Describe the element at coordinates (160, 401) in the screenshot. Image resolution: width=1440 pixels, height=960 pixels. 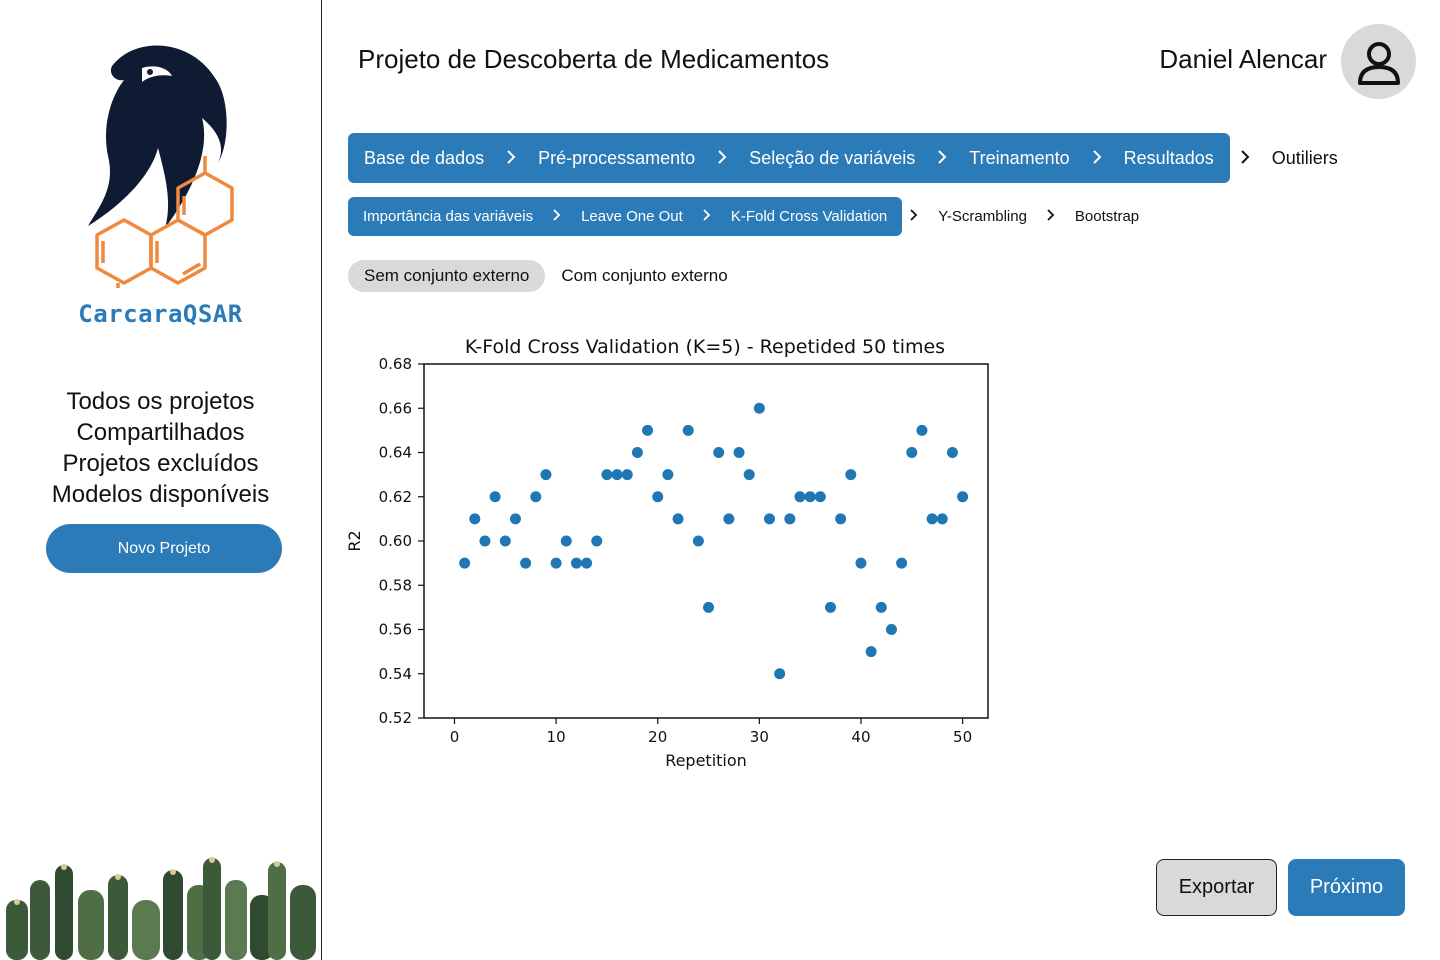
I see `nav-all-projects: Todos os projetos` at that location.